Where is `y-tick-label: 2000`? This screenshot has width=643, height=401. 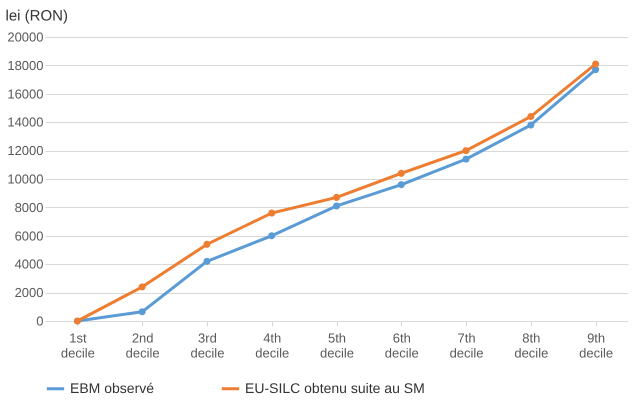
y-tick-label: 2000 is located at coordinates (29, 292).